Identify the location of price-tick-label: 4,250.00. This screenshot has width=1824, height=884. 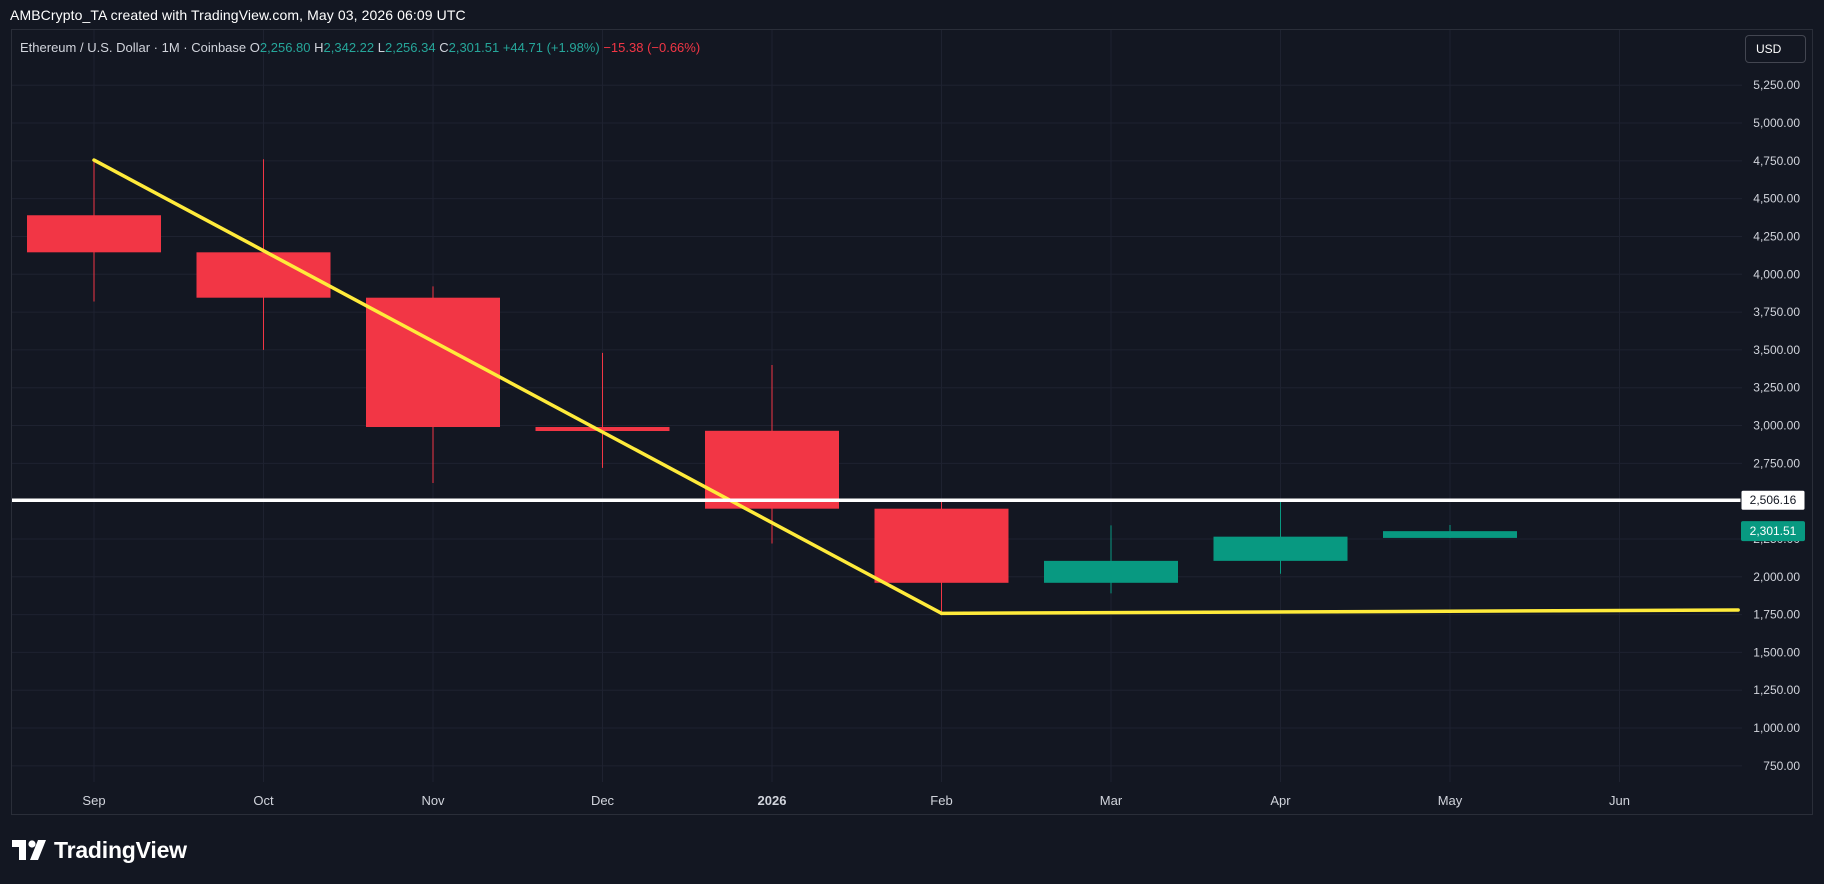
(1776, 236).